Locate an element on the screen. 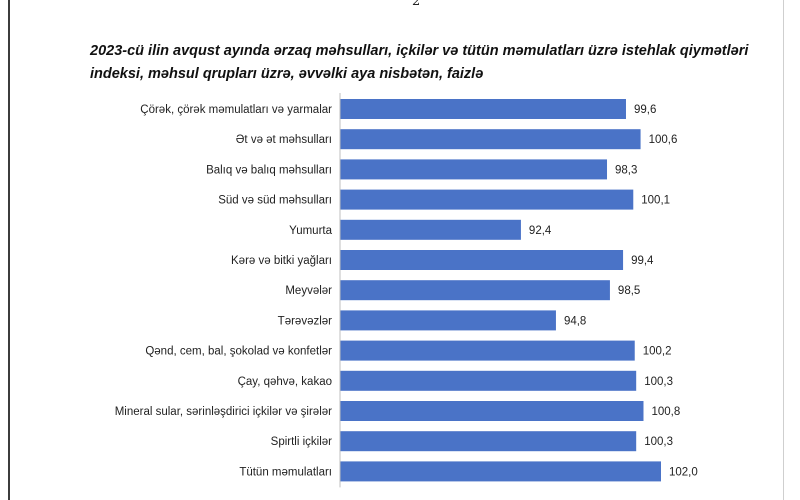 The image size is (800, 500). category-label: Çay, qəhvə, kakao is located at coordinates (285, 382).